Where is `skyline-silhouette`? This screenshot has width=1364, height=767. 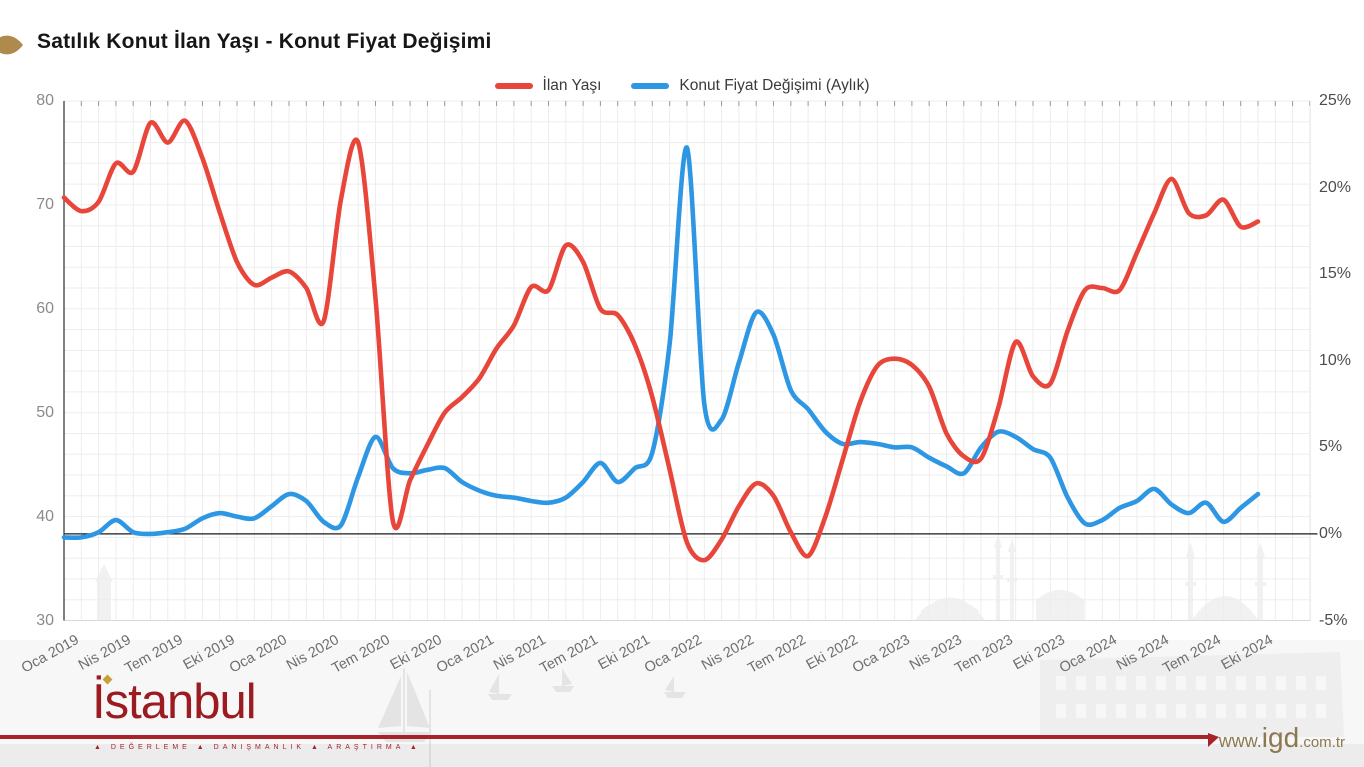 skyline-silhouette is located at coordinates (680, 577).